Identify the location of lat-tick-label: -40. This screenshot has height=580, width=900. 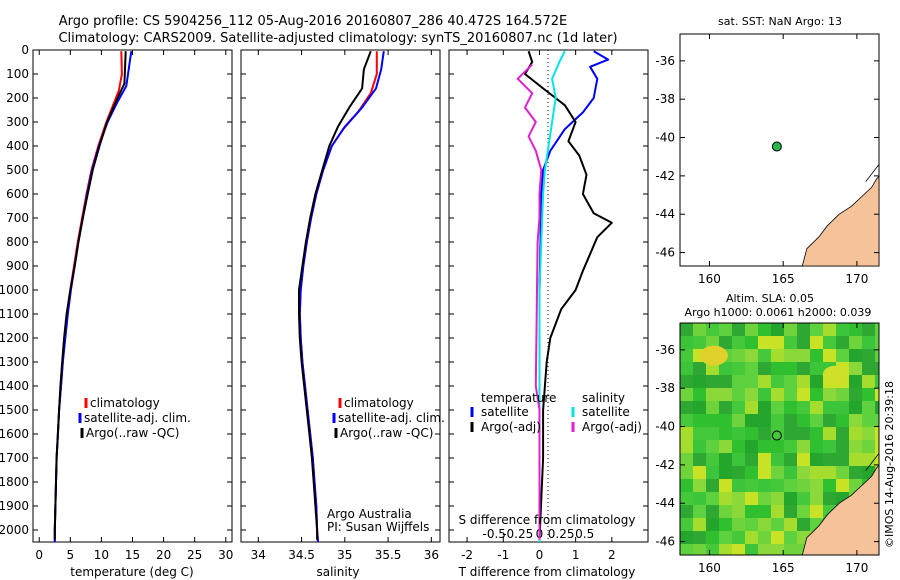
(665, 138).